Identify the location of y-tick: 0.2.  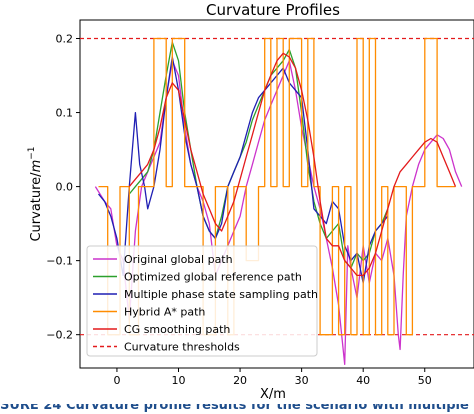
(68, 39).